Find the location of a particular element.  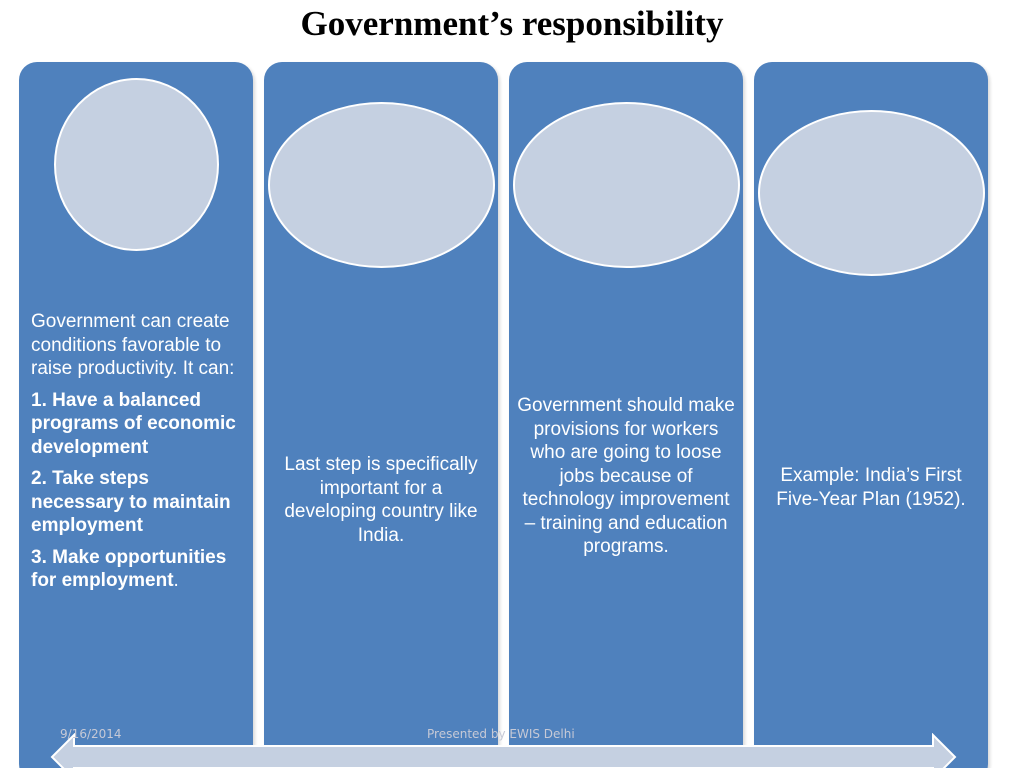

double-arrow-shape is located at coordinates (503, 750).